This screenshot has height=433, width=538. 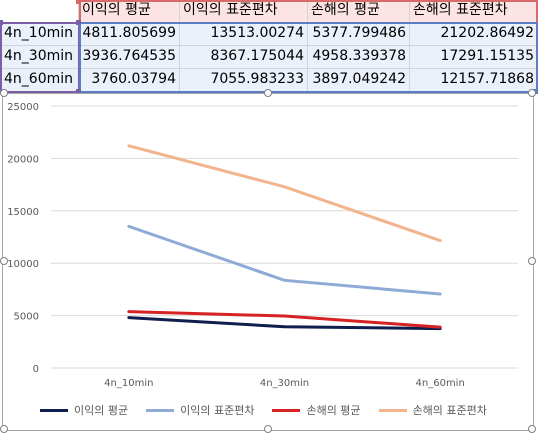 I want to click on row-label-cell: 4n_30min, so click(x=39, y=57).